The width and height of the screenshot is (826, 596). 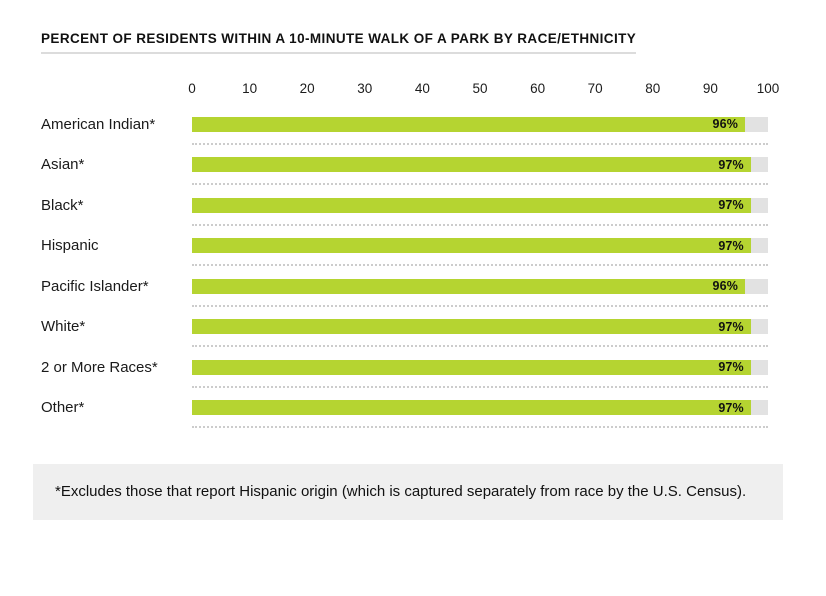 I want to click on chart-row: Hispanic 97%, so click(x=433, y=246).